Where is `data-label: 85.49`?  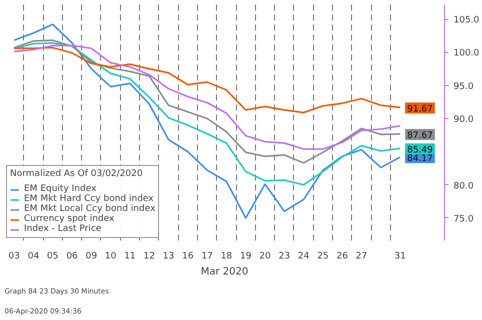 data-label: 85.49 is located at coordinates (420, 150).